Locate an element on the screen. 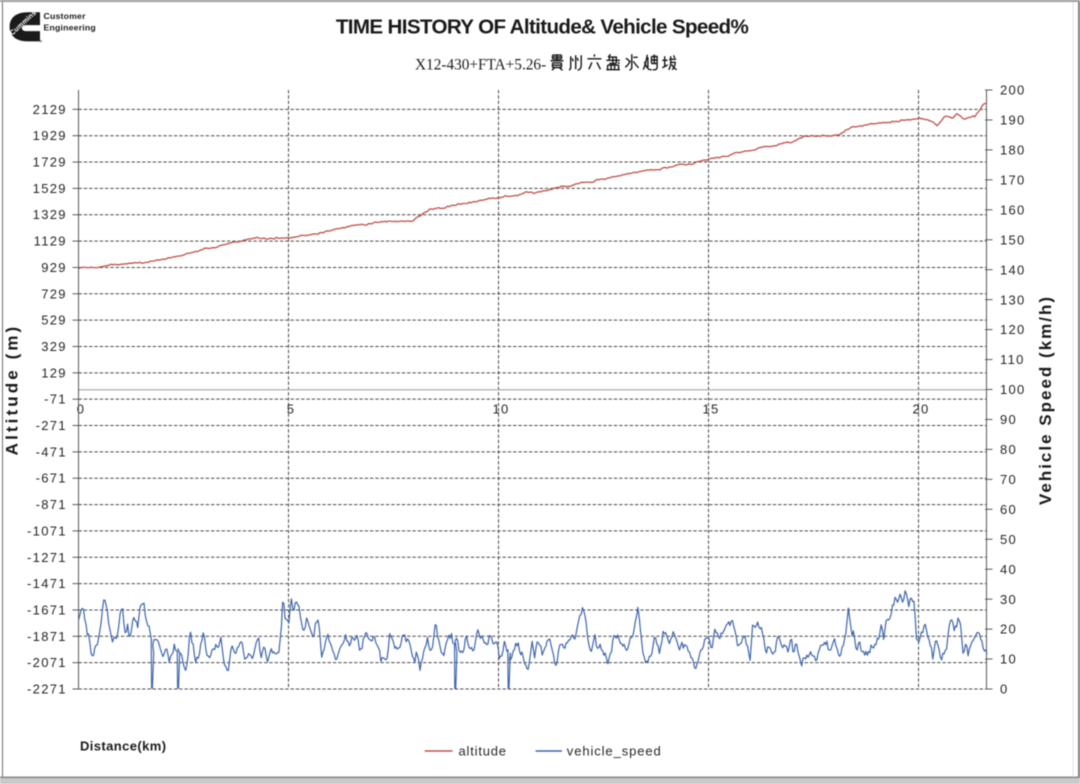 The height and width of the screenshot is (784, 1080). svg-text: -671 is located at coordinates (51, 478).